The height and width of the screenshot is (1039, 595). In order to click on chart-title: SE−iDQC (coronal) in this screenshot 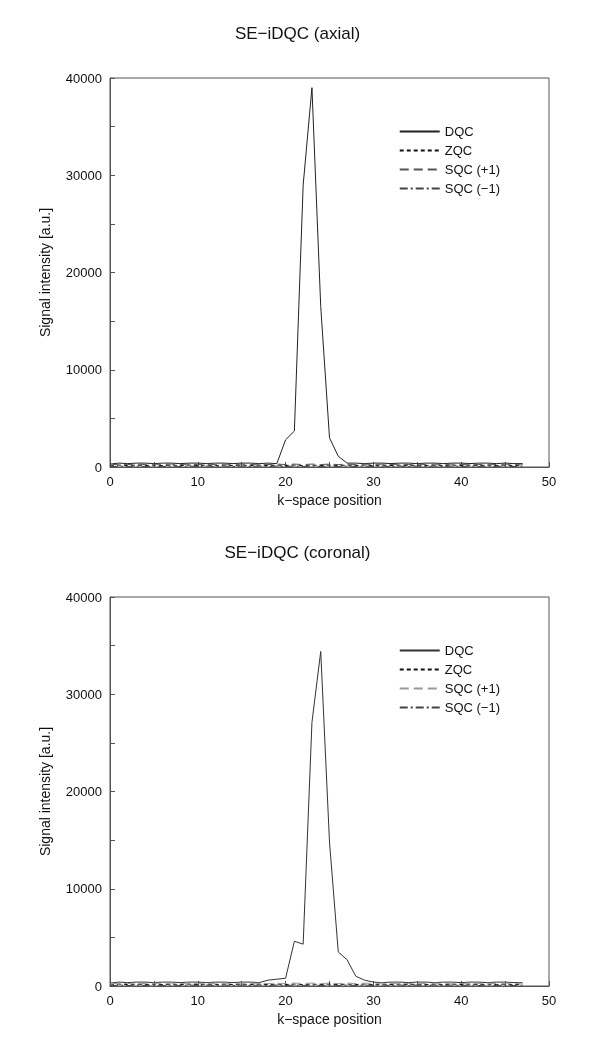, I will do `click(297, 552)`.